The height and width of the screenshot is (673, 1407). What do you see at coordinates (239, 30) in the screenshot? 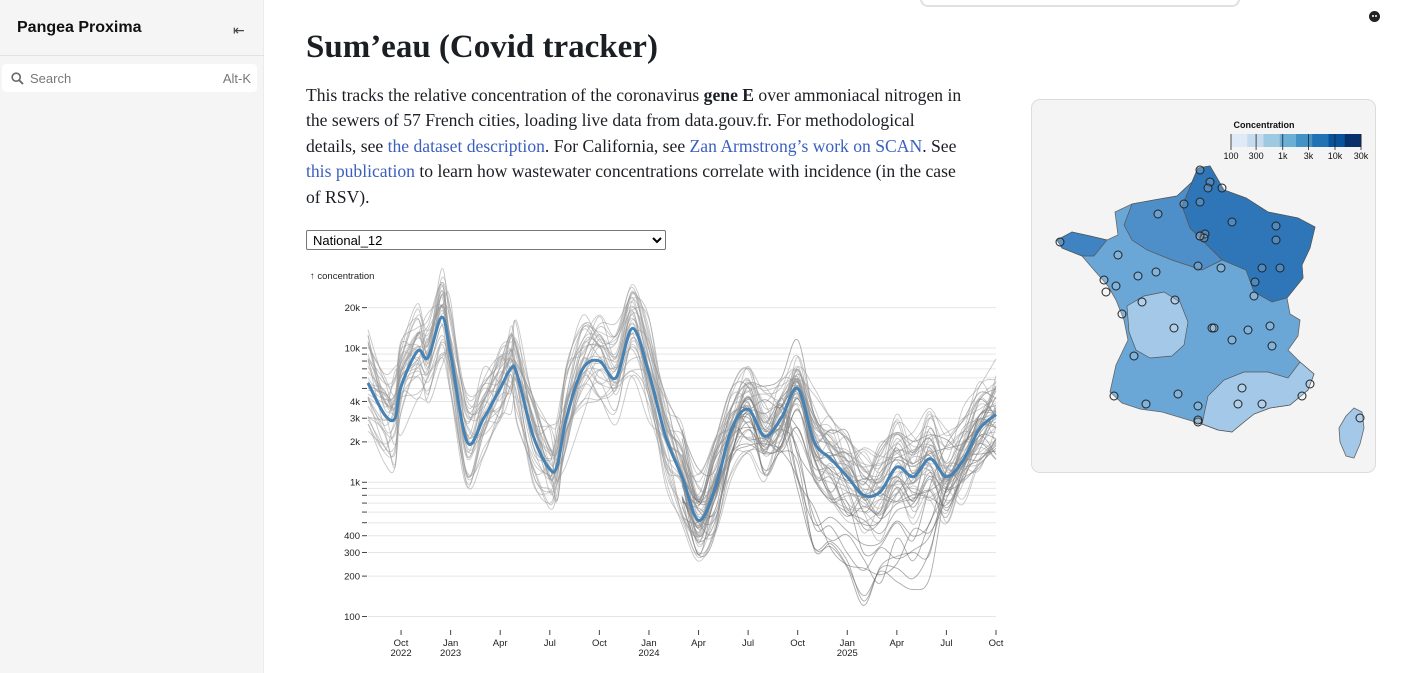
I see `collapse-sidebar-icon: ⇤` at bounding box center [239, 30].